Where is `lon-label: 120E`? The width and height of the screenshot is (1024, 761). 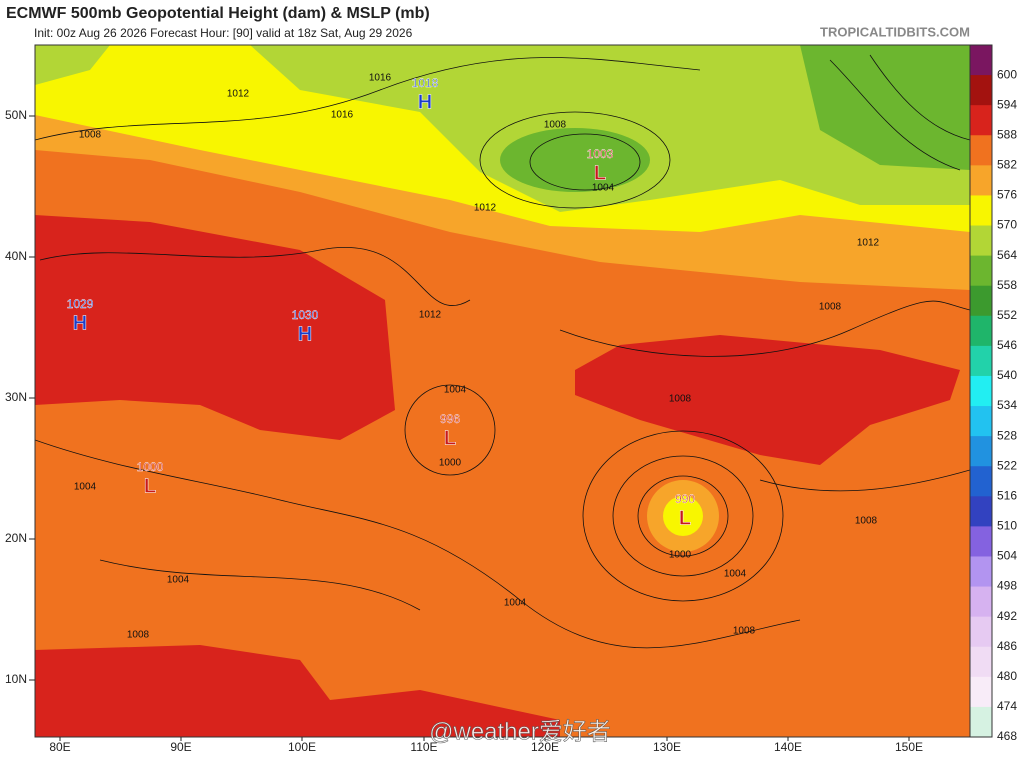 lon-label: 120E is located at coordinates (545, 747).